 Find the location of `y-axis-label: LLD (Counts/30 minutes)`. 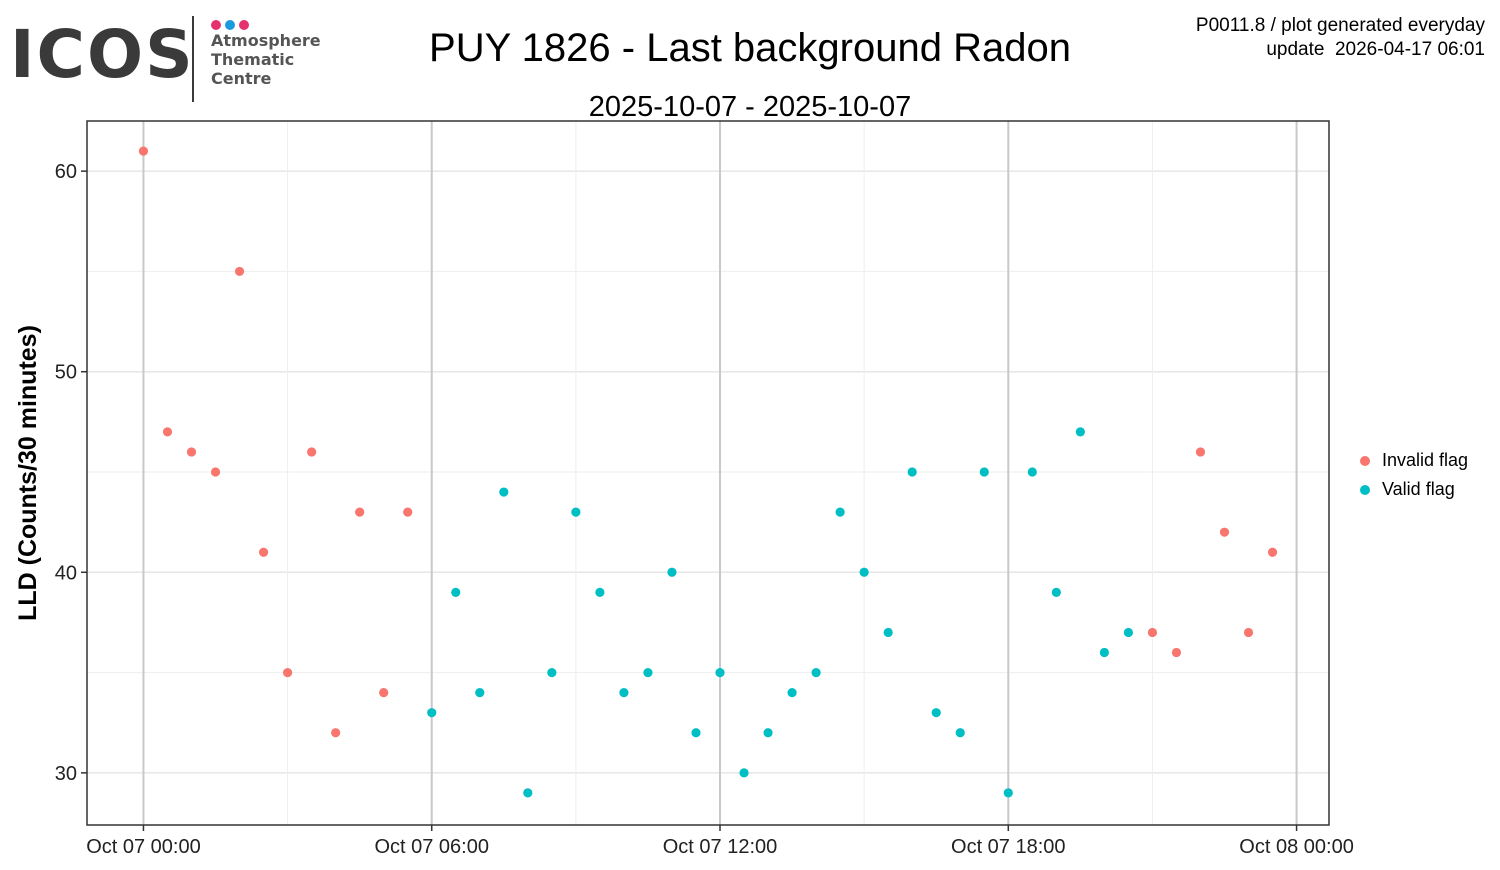

y-axis-label: LLD (Counts/30 minutes) is located at coordinates (28, 473).